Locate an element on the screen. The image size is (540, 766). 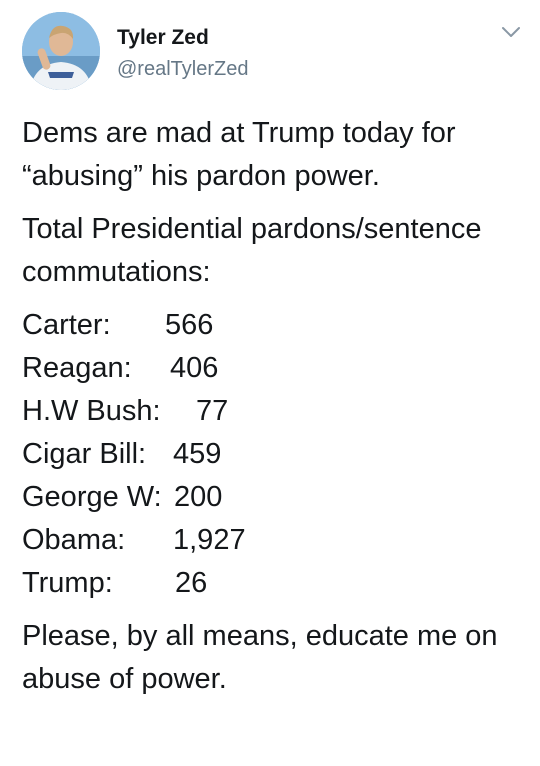
pardon-count: 406 is located at coordinates (194, 368).